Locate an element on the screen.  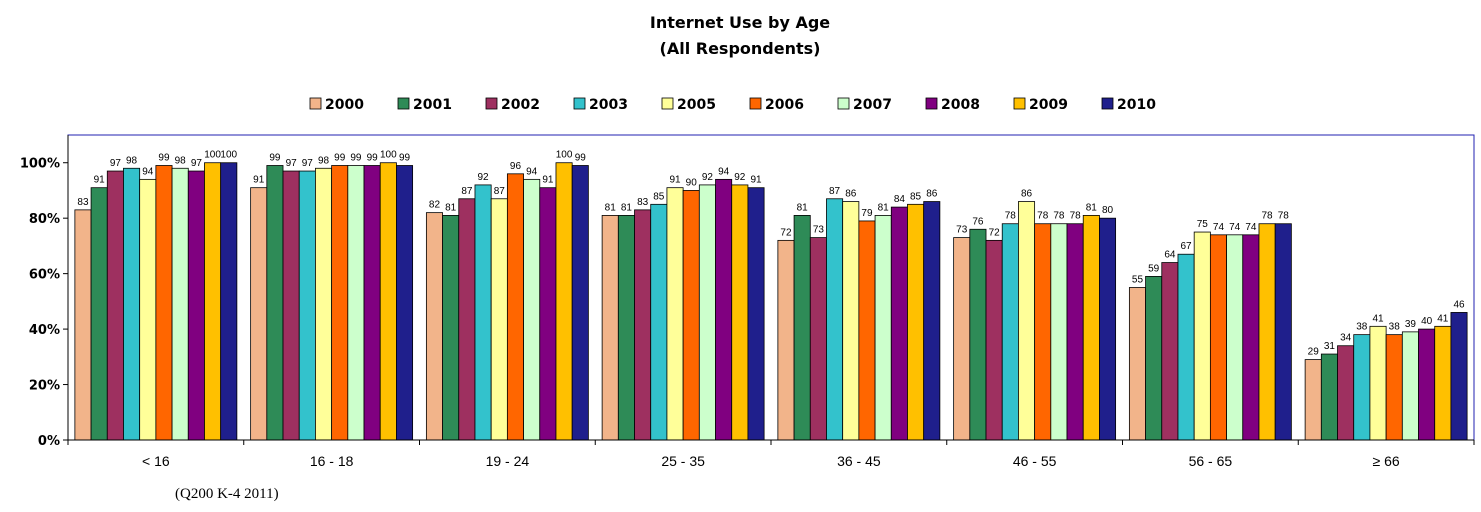
data-label: 73 is located at coordinates (962, 230).